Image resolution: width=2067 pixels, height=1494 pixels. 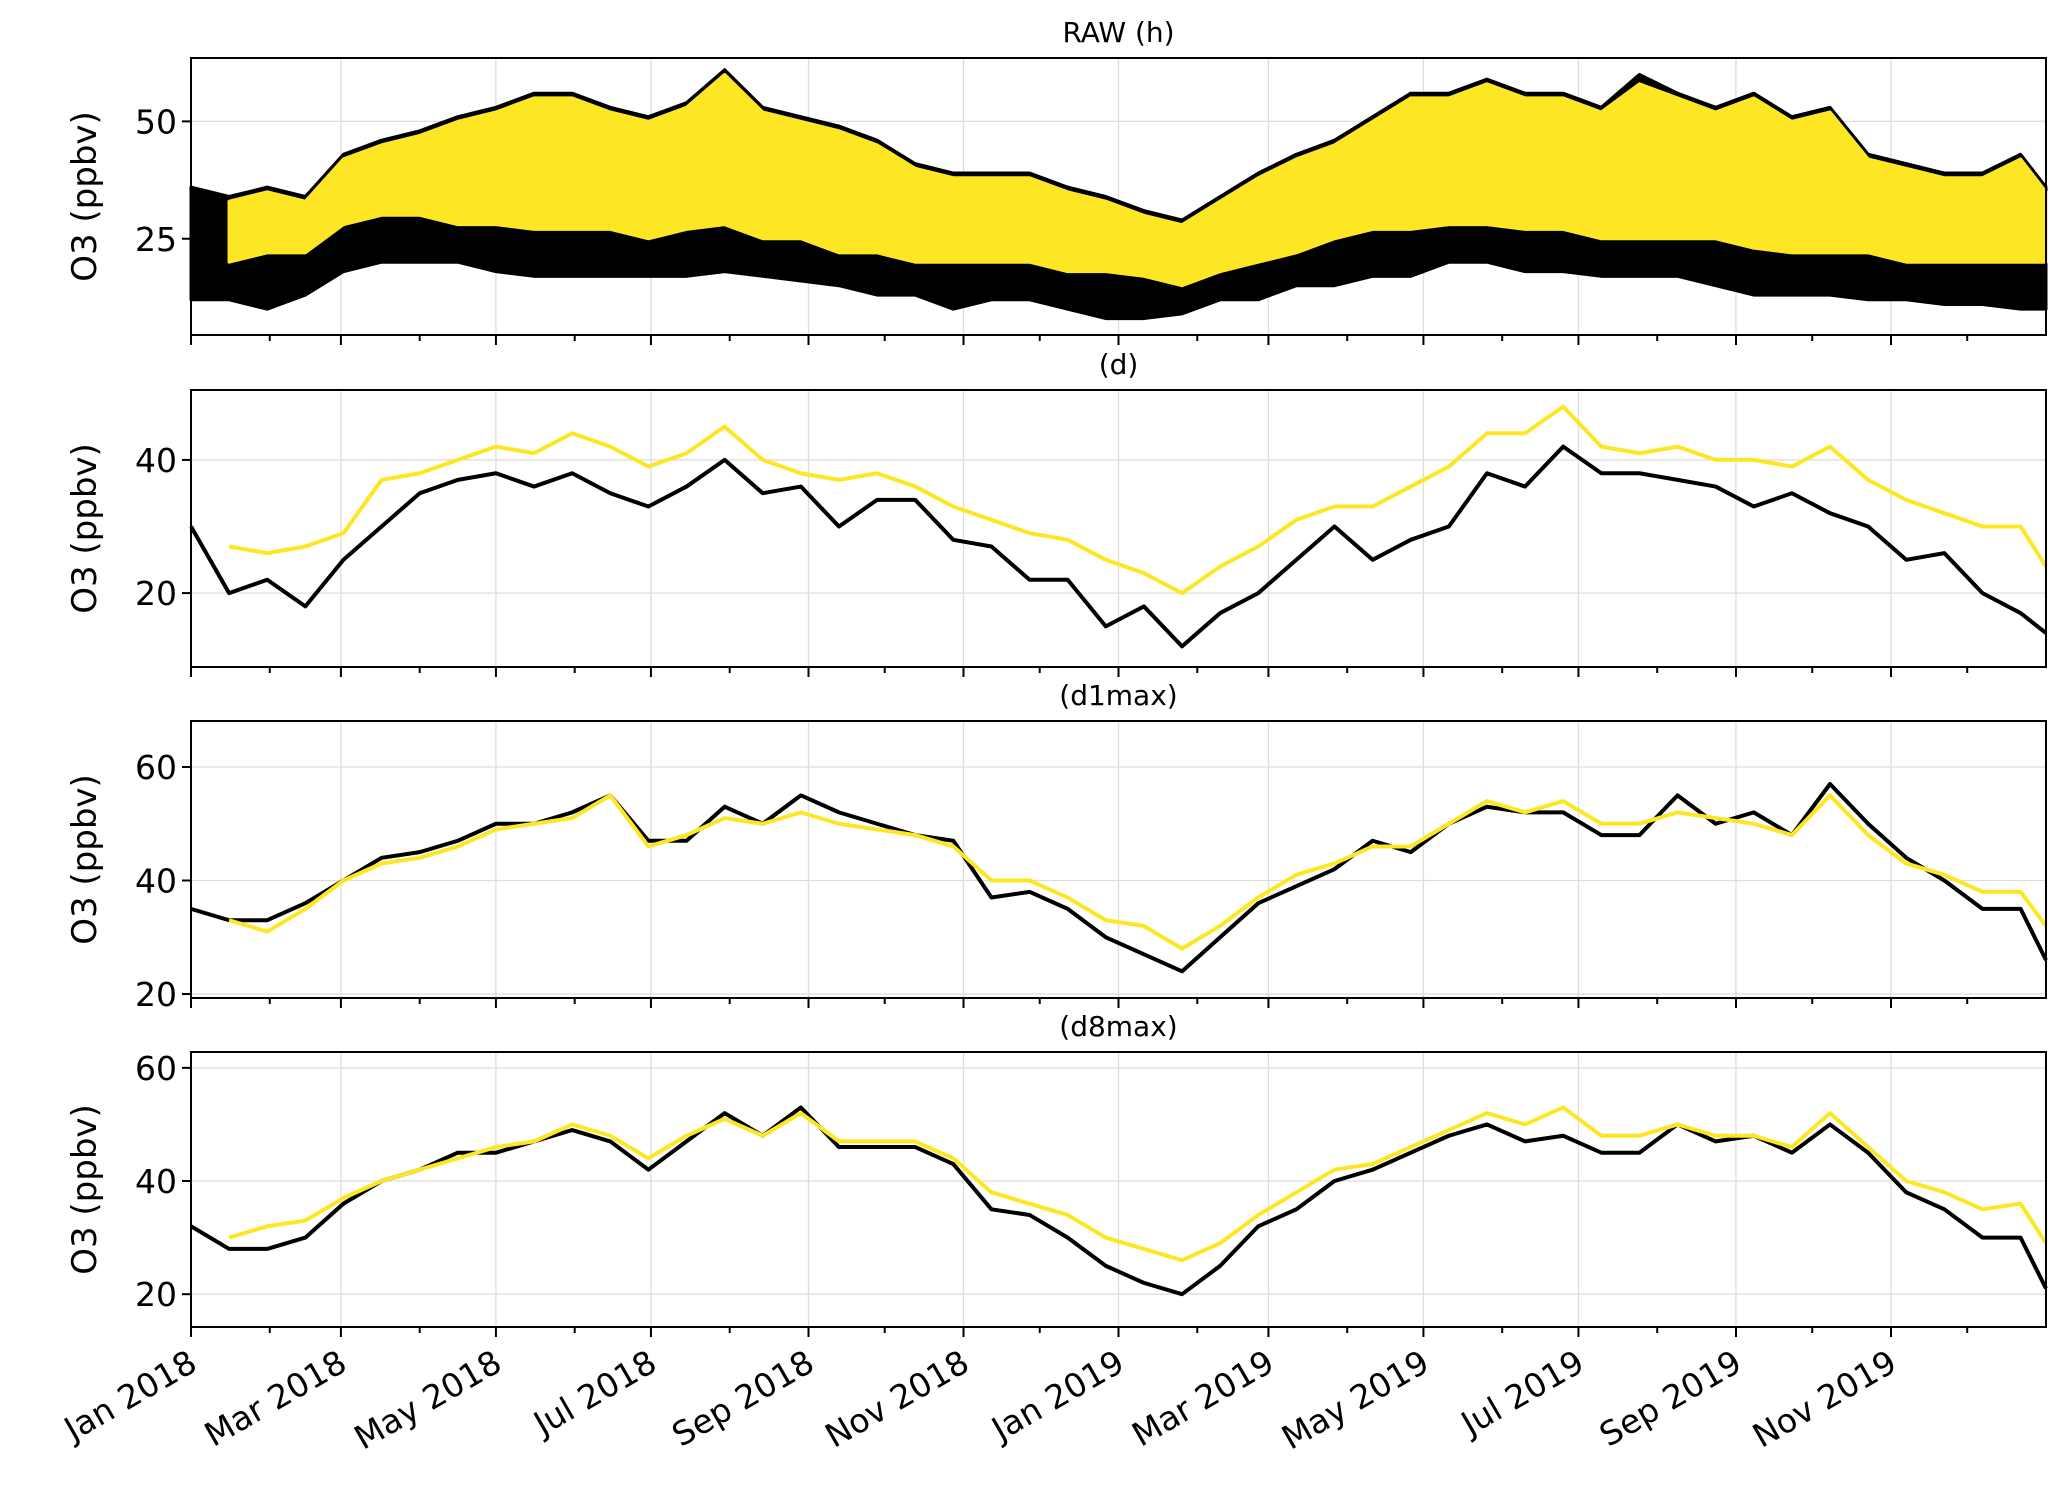 What do you see at coordinates (594, 1393) in the screenshot?
I see `x-tick-label: Jul 2018` at bounding box center [594, 1393].